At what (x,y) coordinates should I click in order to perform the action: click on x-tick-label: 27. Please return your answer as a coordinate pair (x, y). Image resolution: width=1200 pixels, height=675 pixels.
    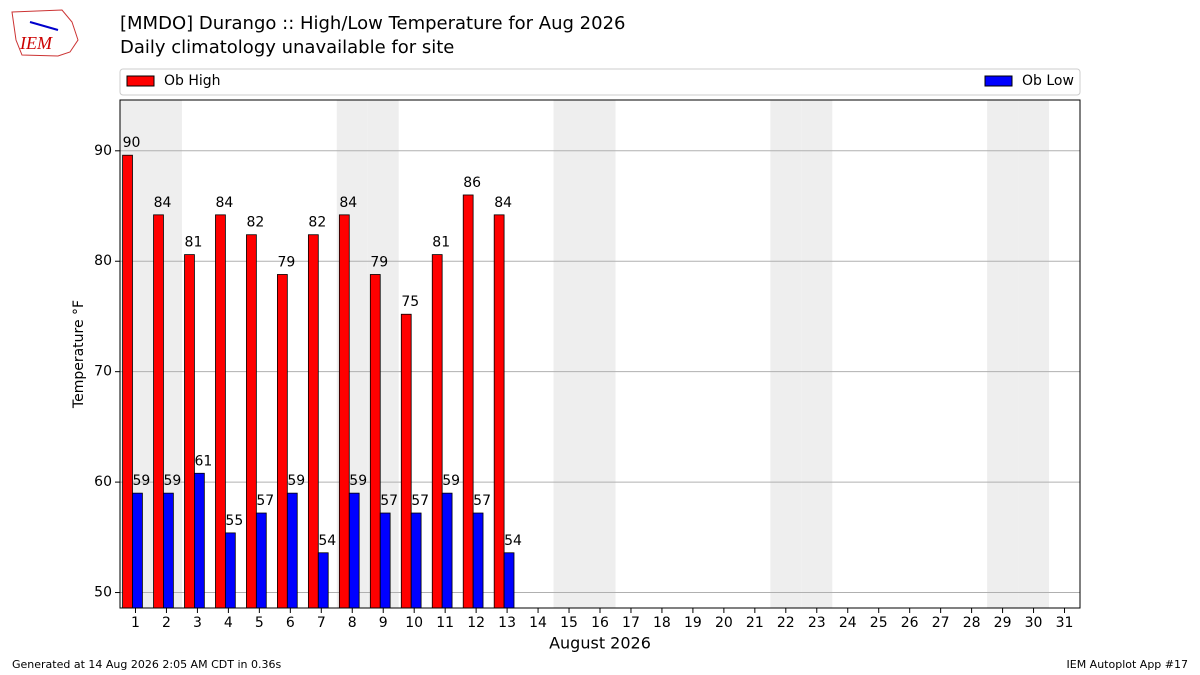
    Looking at the image, I should click on (941, 623).